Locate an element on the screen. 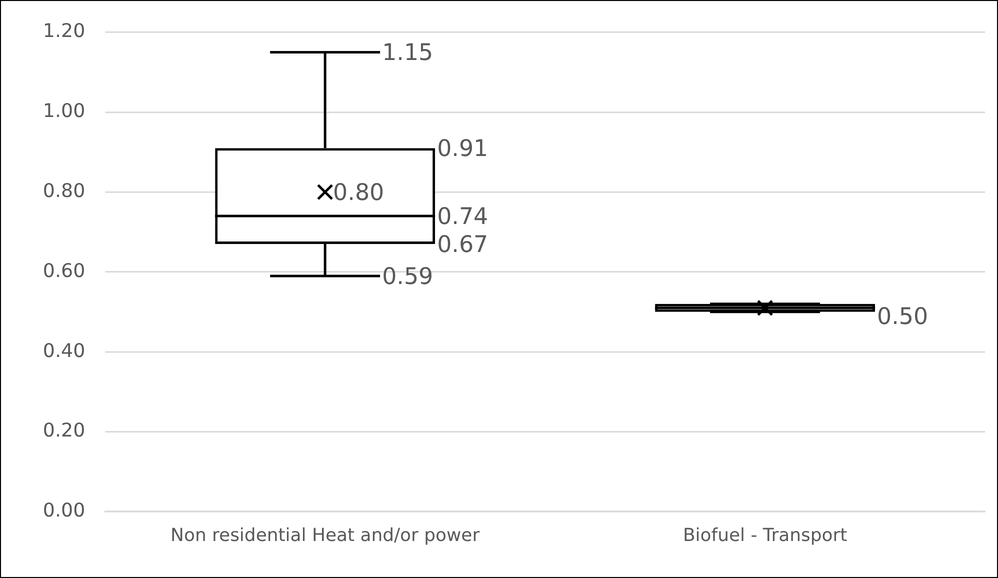  x-tick-label: Biofuel - Transport is located at coordinates (765, 535).